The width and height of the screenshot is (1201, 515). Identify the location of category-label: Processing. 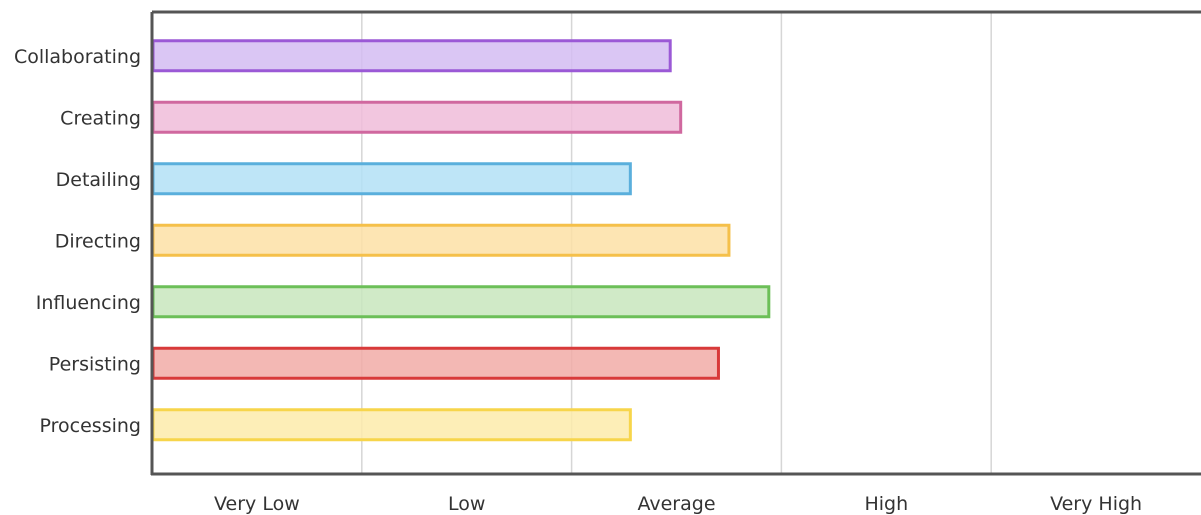
(90, 426).